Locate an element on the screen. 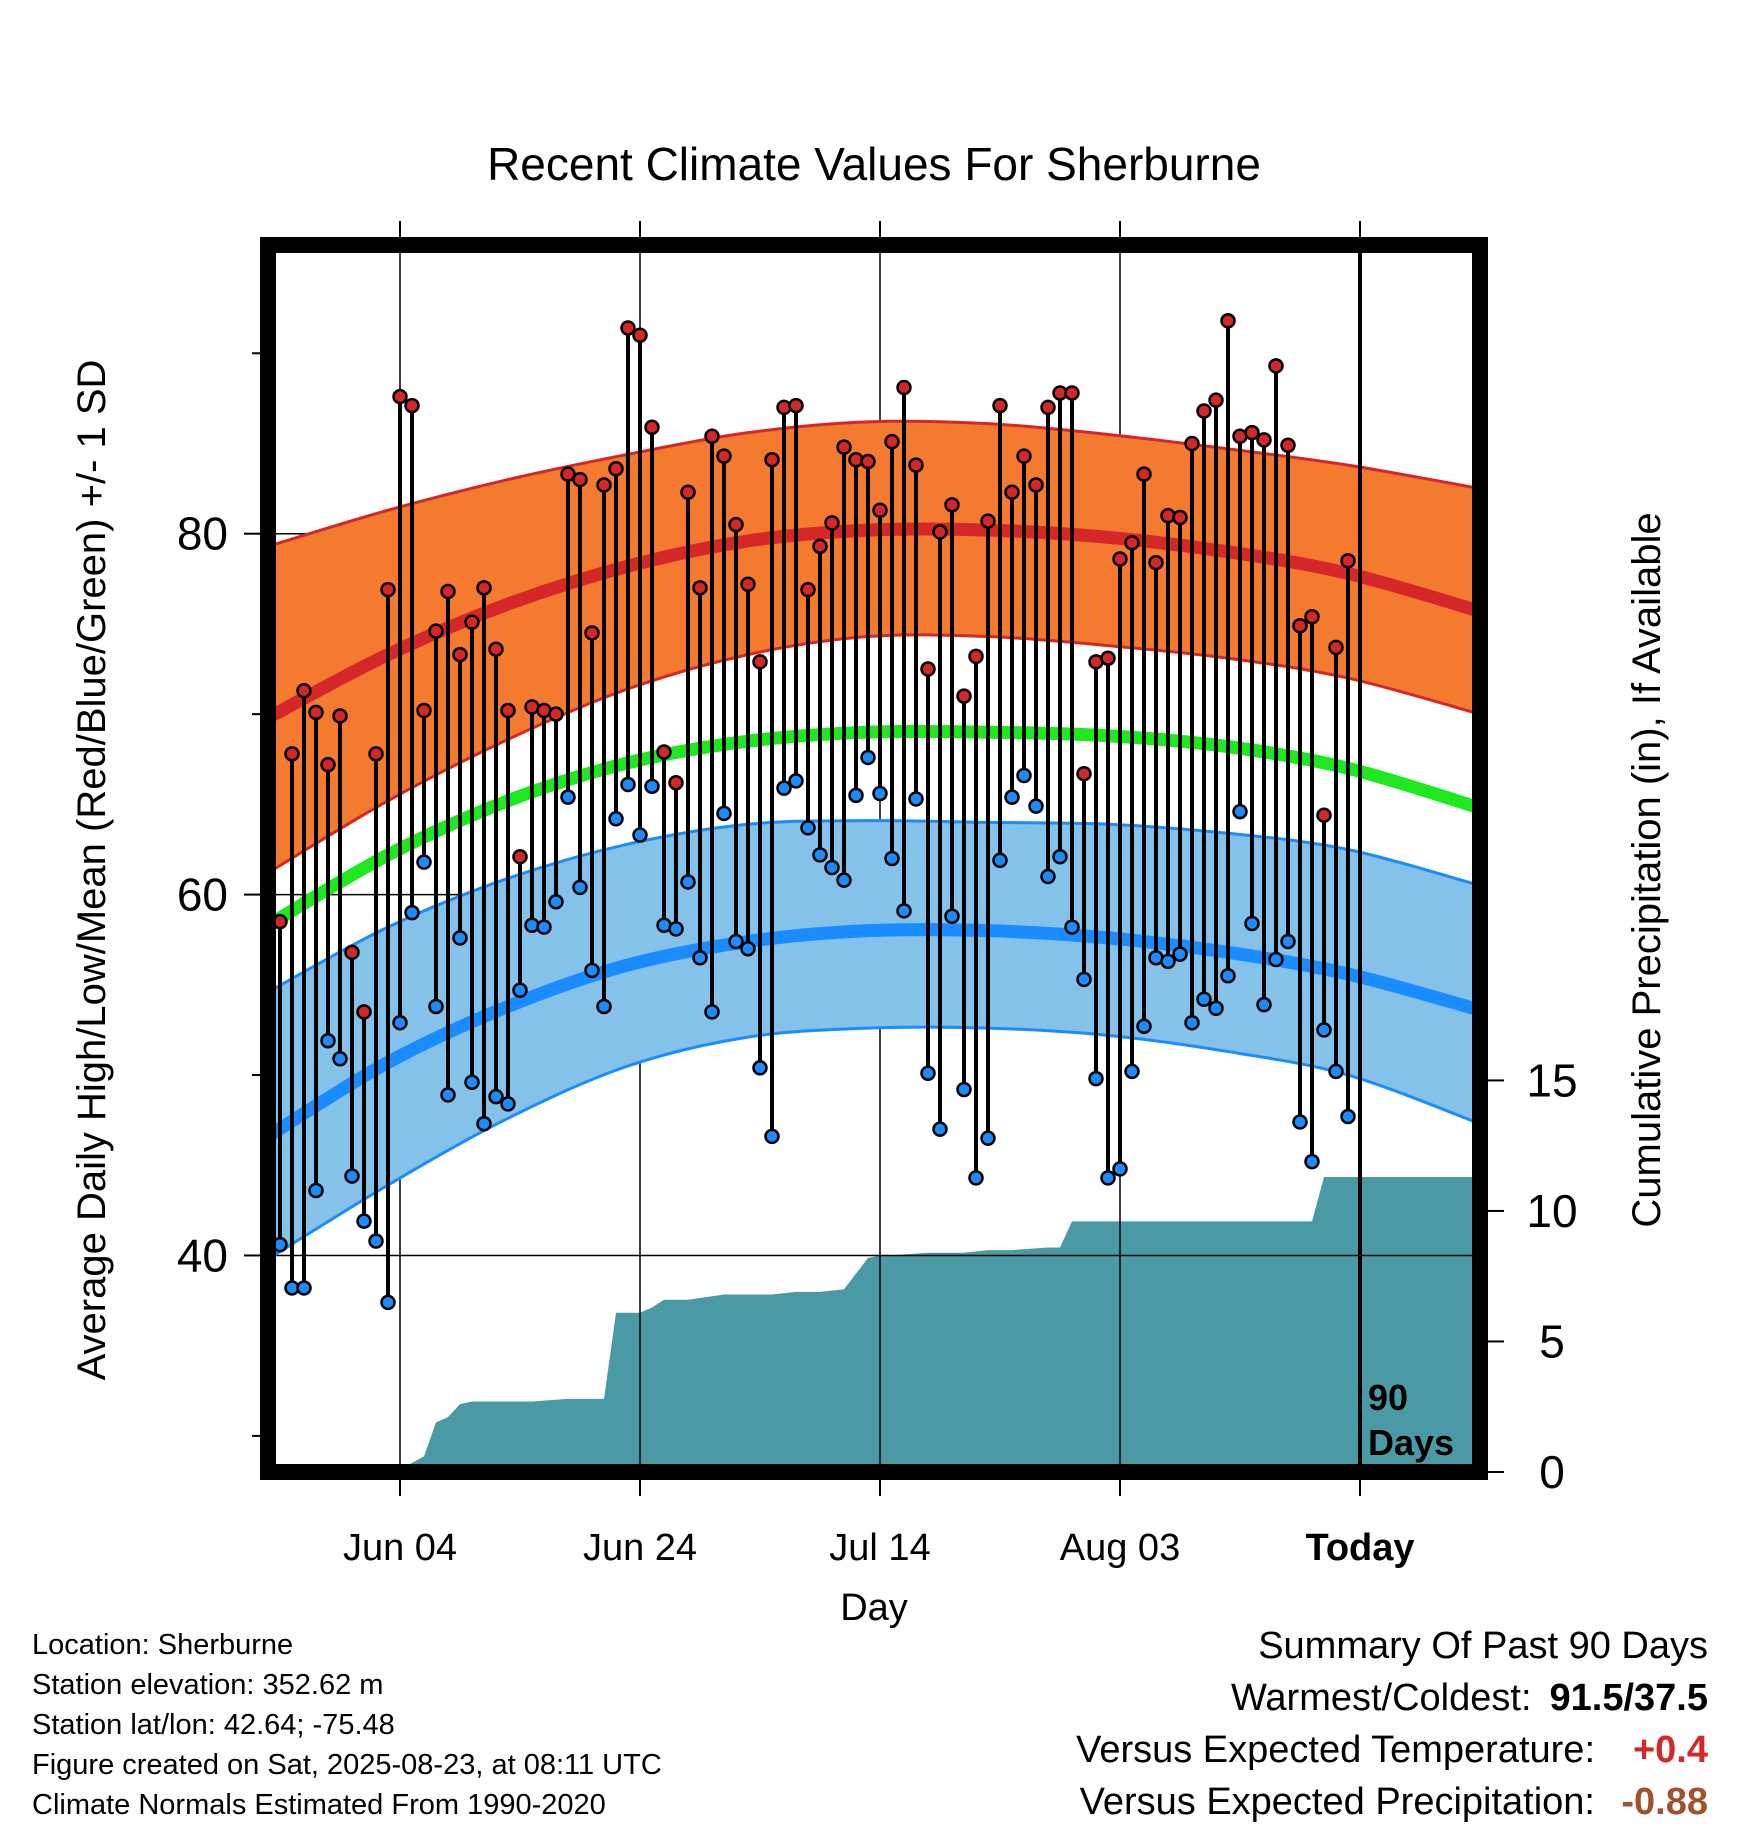  temp-label: Versus Expected Temperature: is located at coordinates (1335, 1750).